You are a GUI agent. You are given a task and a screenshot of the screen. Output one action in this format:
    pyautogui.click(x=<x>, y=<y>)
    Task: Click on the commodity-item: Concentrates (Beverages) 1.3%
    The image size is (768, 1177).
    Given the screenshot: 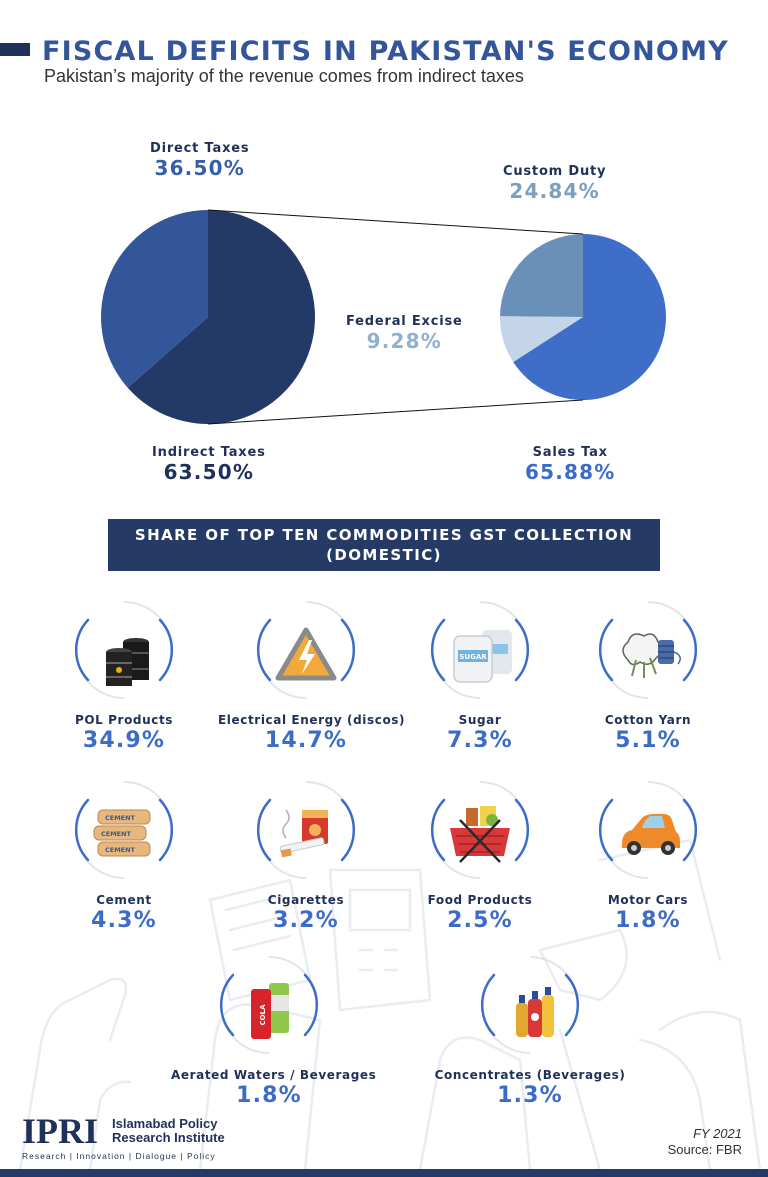 What is the action you would take?
    pyautogui.click(x=530, y=1031)
    